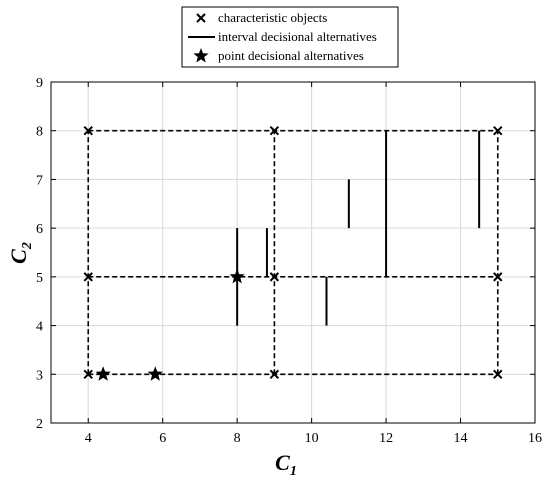 The width and height of the screenshot is (550, 483). I want to click on legend-box, so click(290, 37).